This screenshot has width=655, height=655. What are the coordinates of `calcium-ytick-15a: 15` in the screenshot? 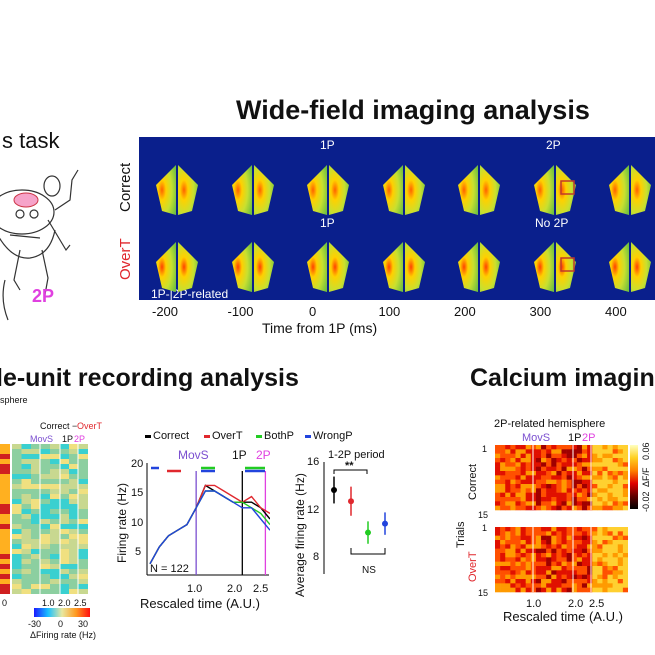 It's located at (483, 515).